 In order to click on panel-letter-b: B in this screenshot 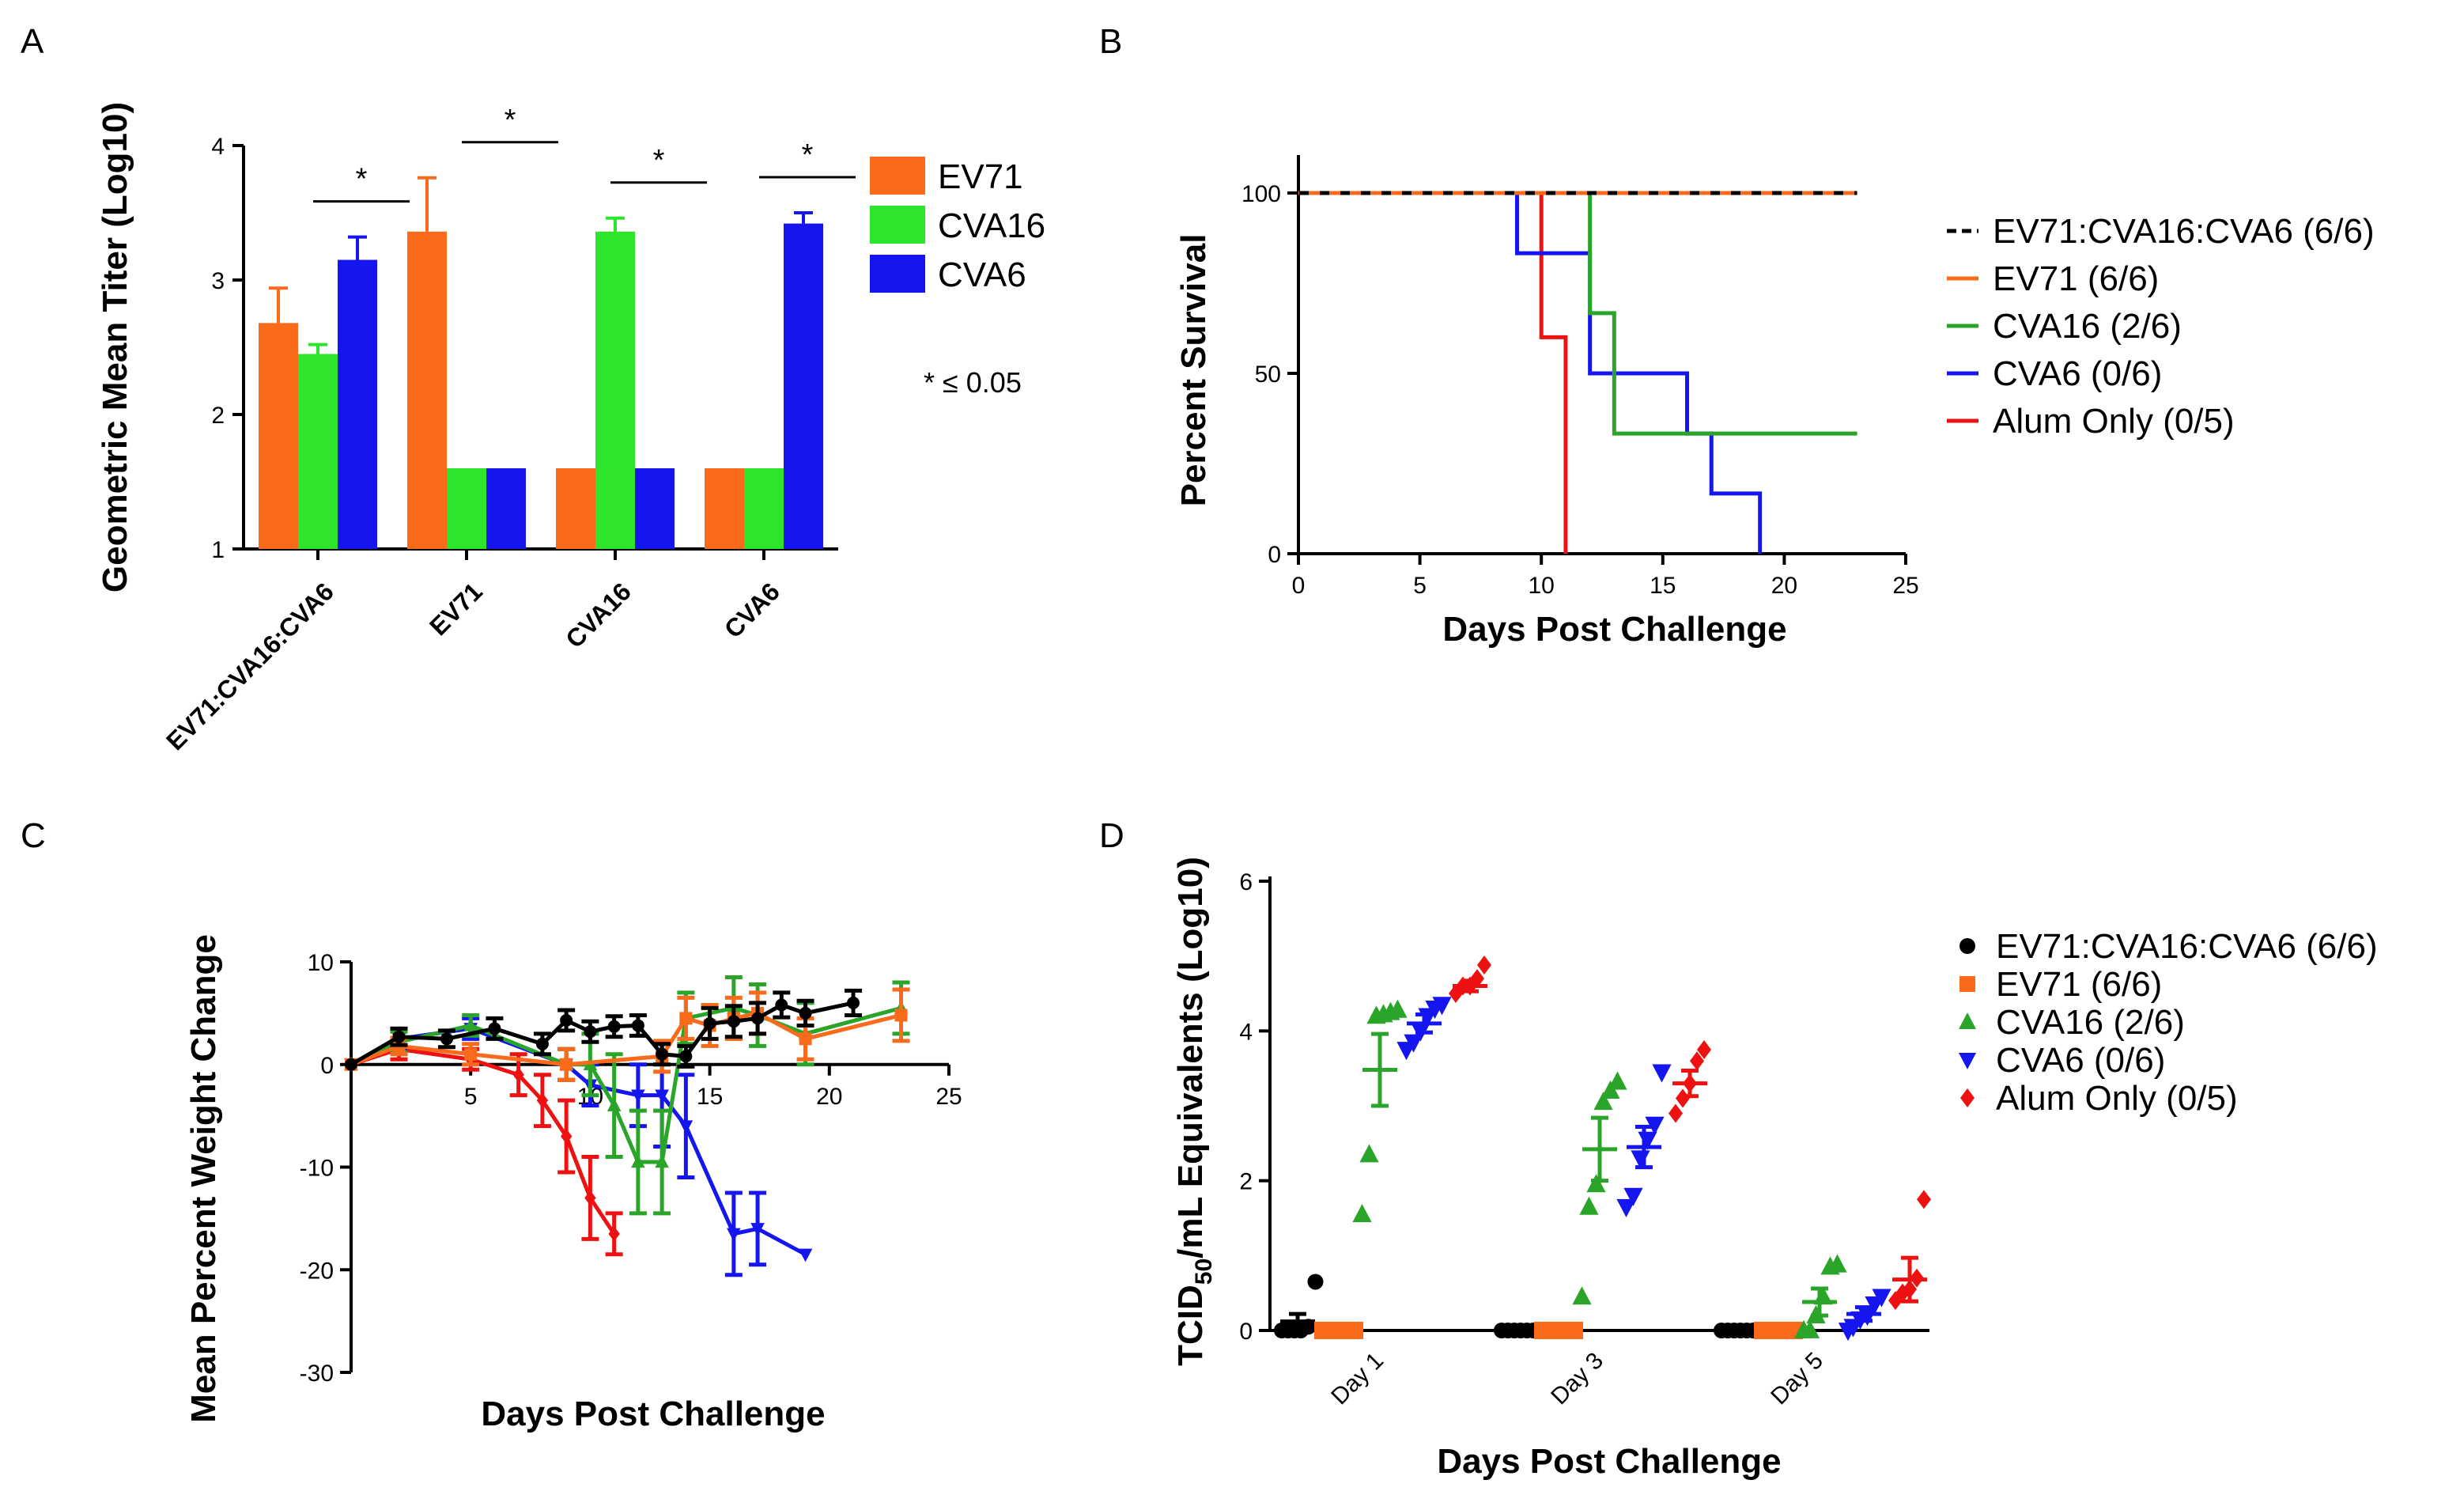, I will do `click(1111, 41)`.